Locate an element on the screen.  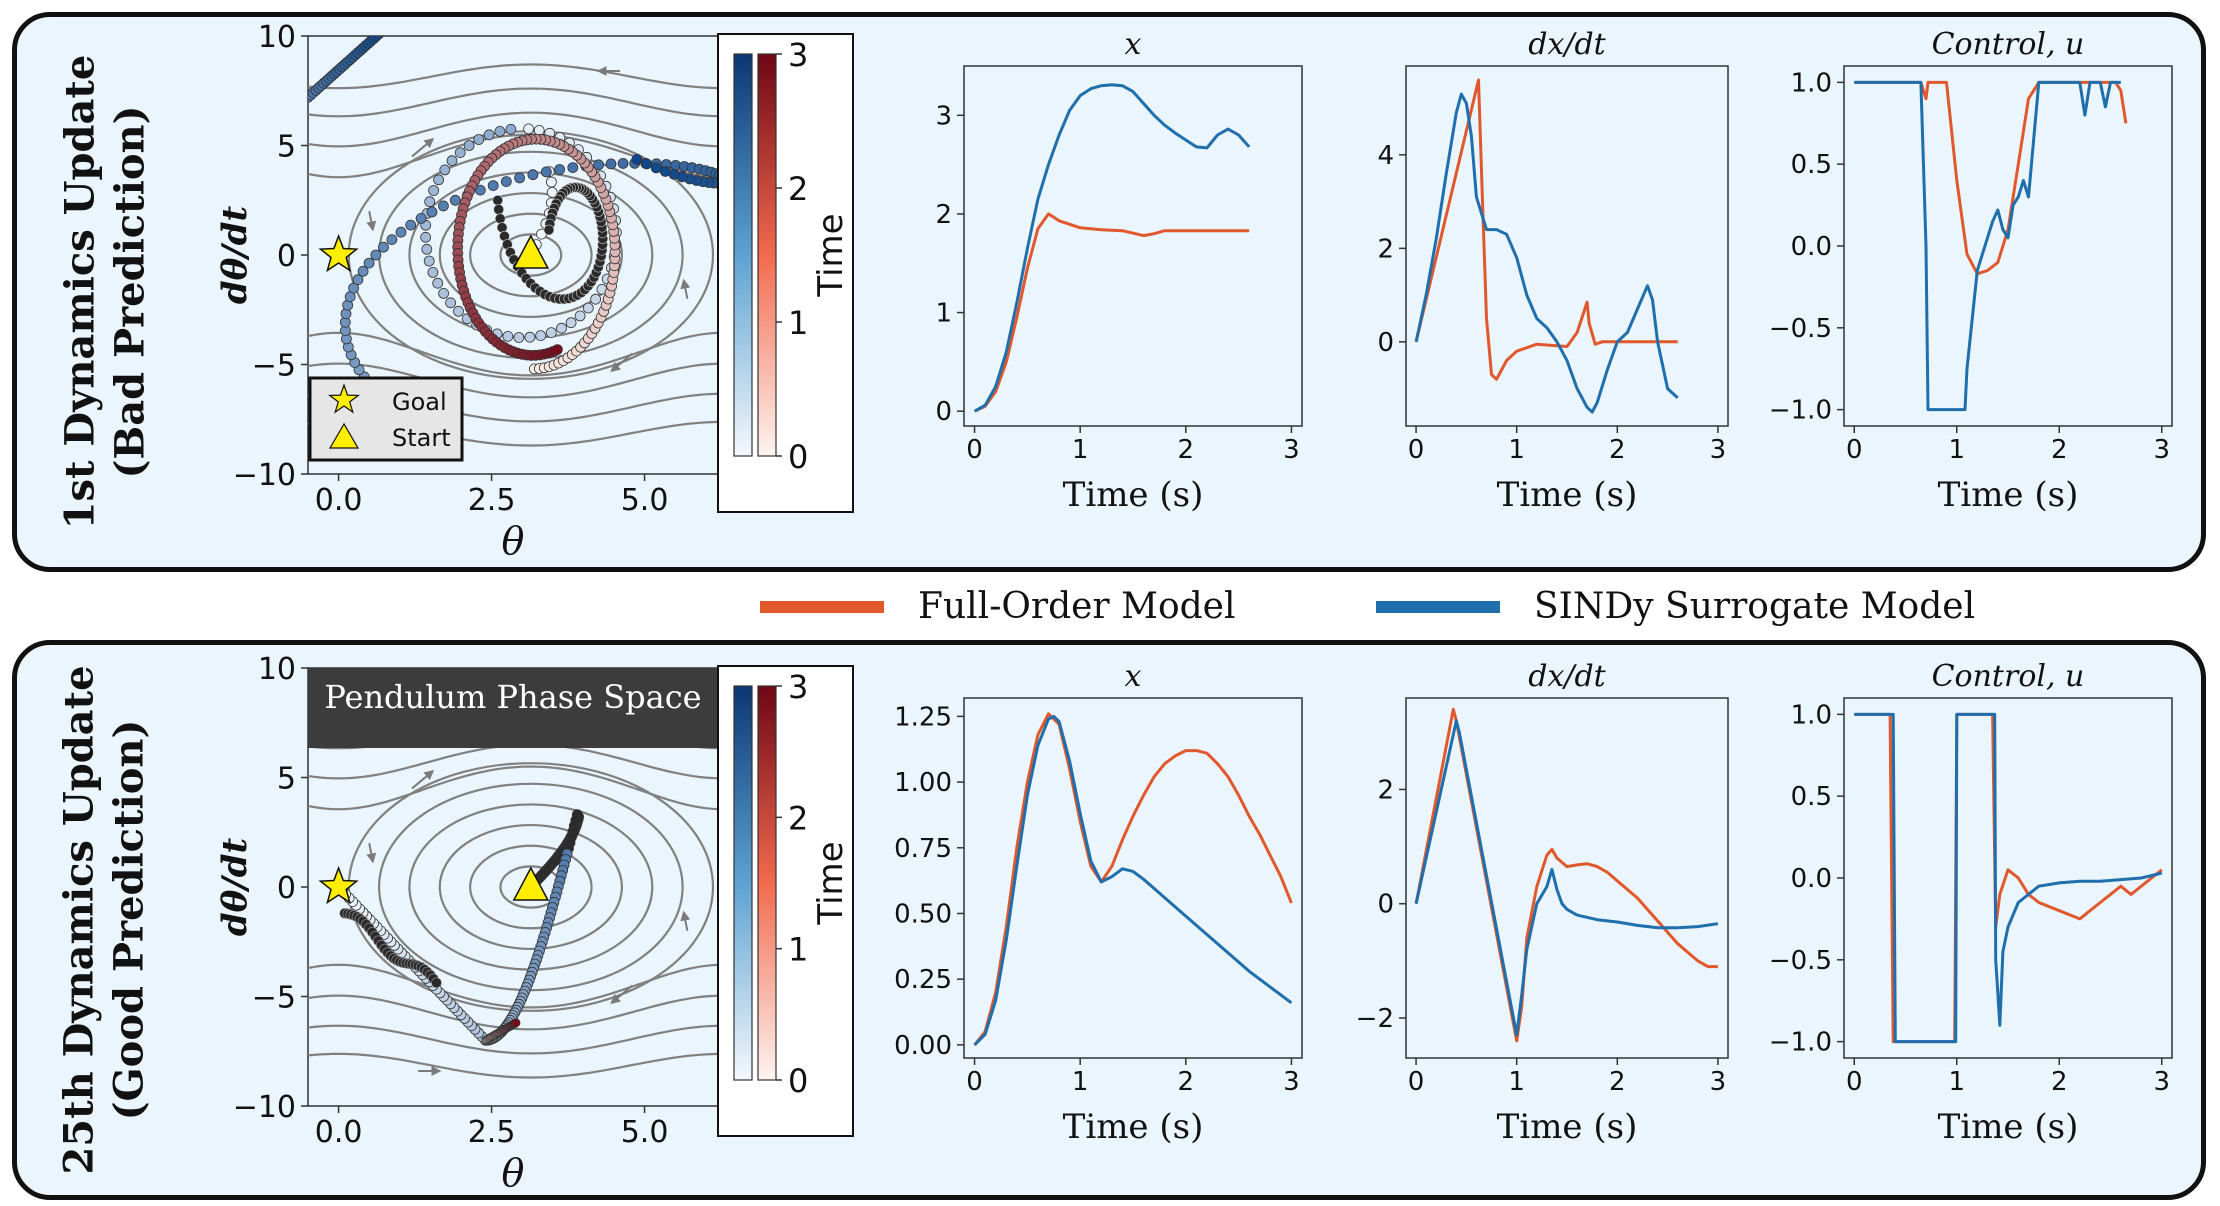
streamline-orbit is located at coordinates (531, 887).